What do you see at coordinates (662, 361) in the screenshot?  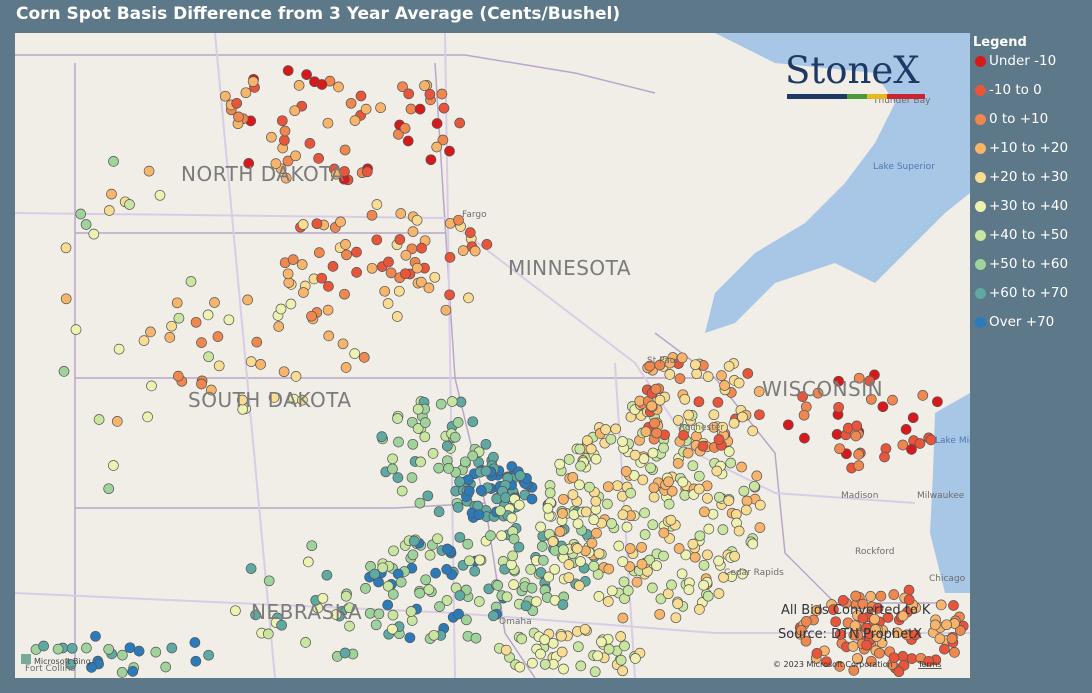 I see `place-label: St Paul` at bounding box center [662, 361].